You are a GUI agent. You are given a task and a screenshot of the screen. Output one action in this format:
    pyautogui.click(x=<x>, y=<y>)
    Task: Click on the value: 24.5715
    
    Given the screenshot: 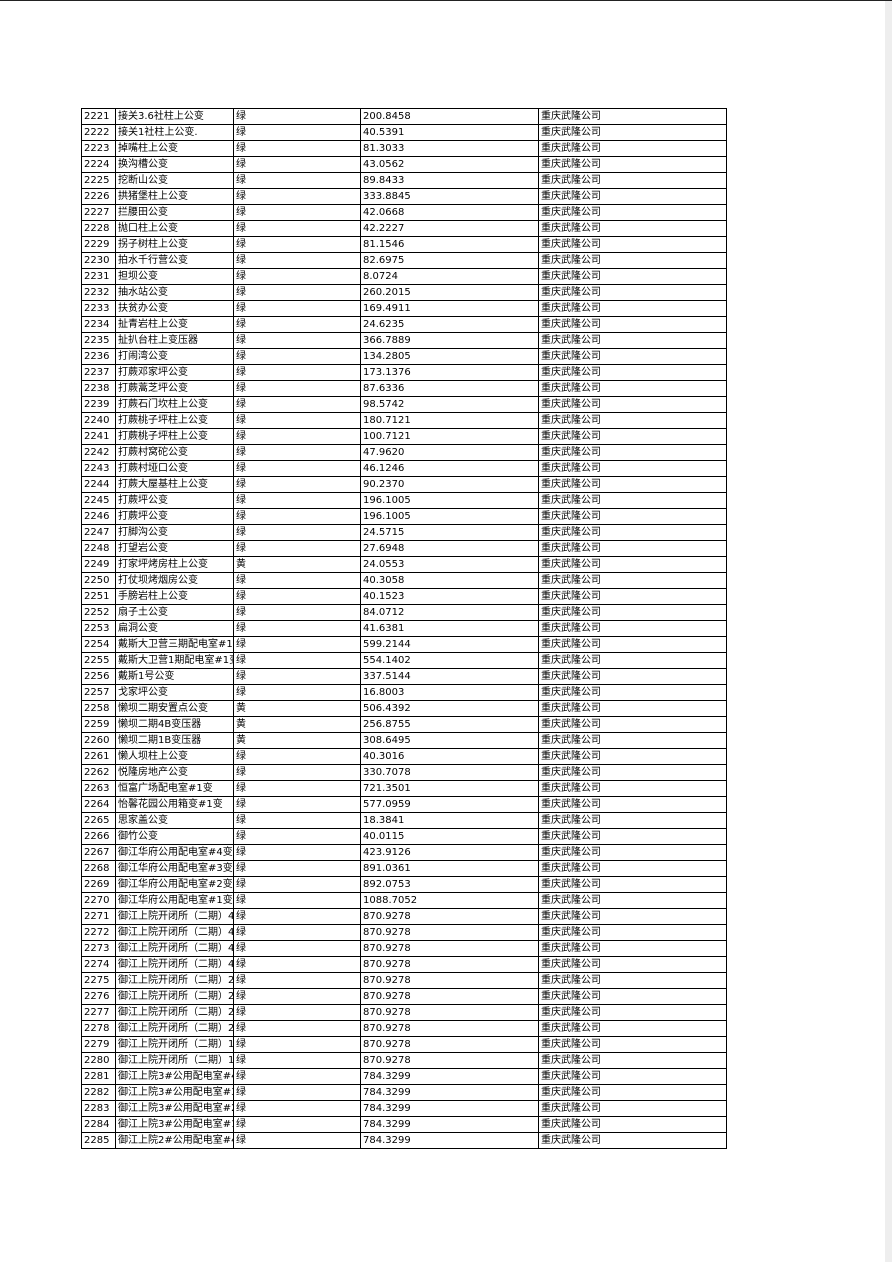 What is the action you would take?
    pyautogui.click(x=450, y=533)
    